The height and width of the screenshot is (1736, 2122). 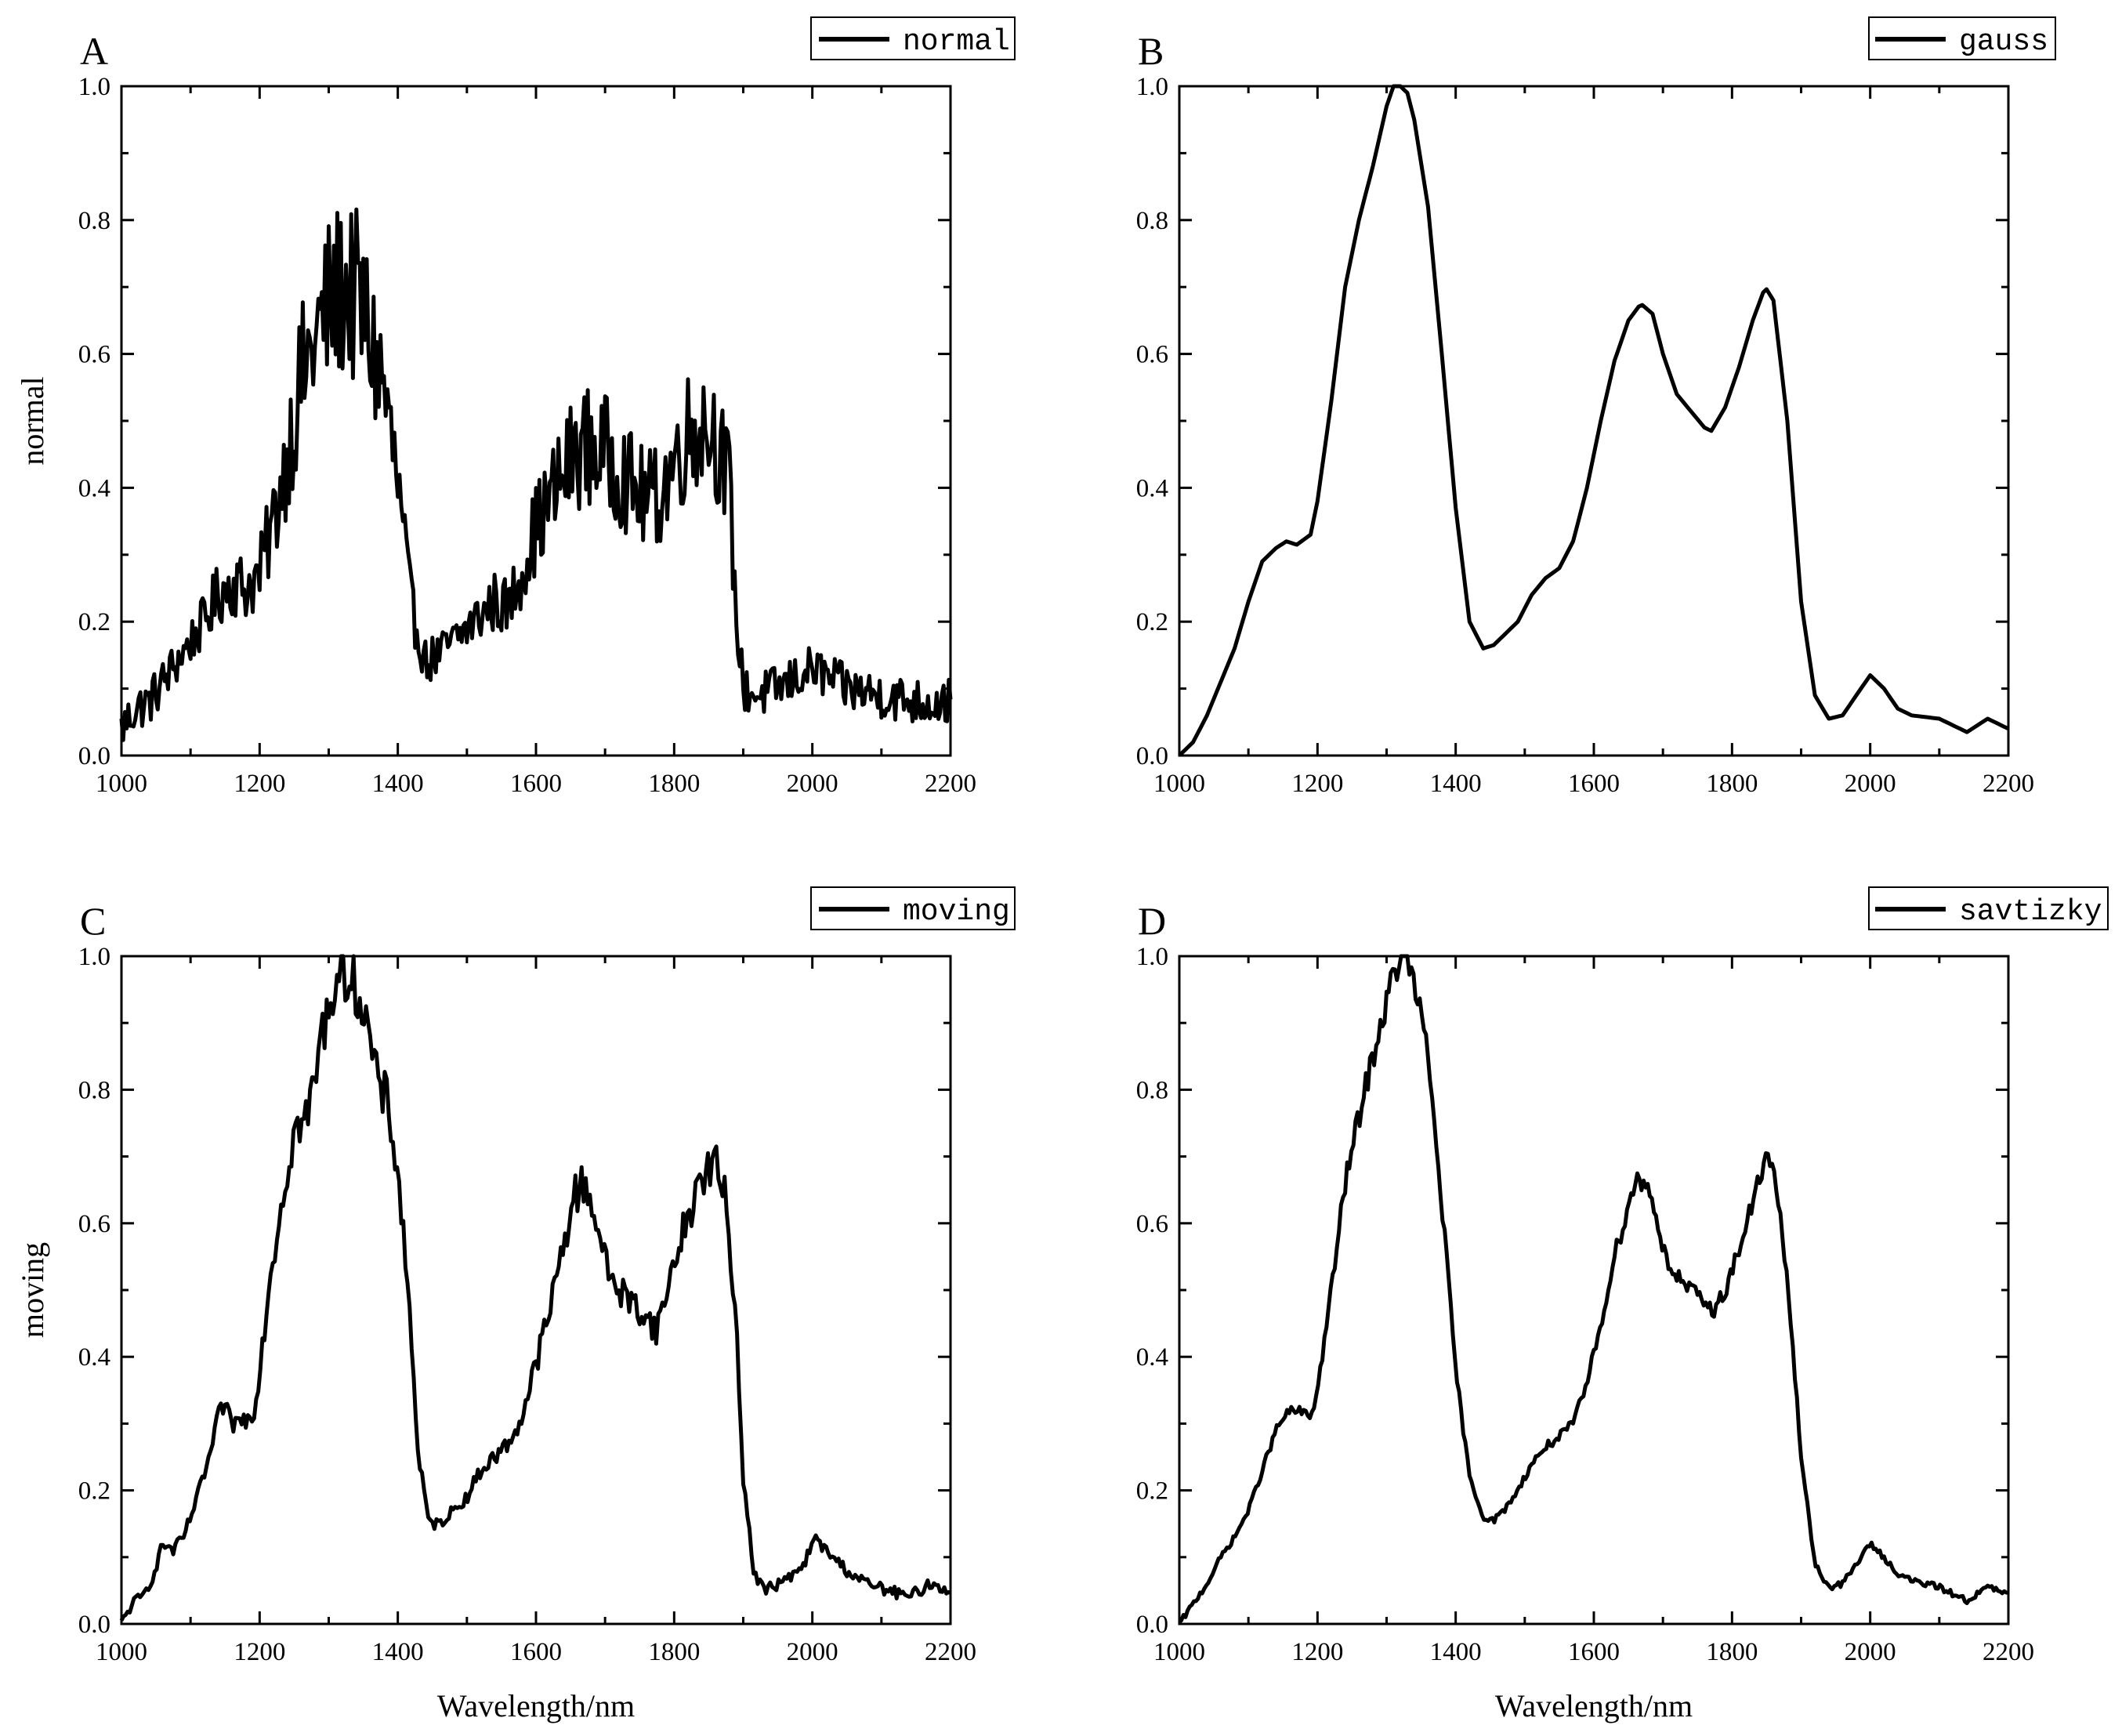 I want to click on legend-label: gauss, so click(x=2003, y=42).